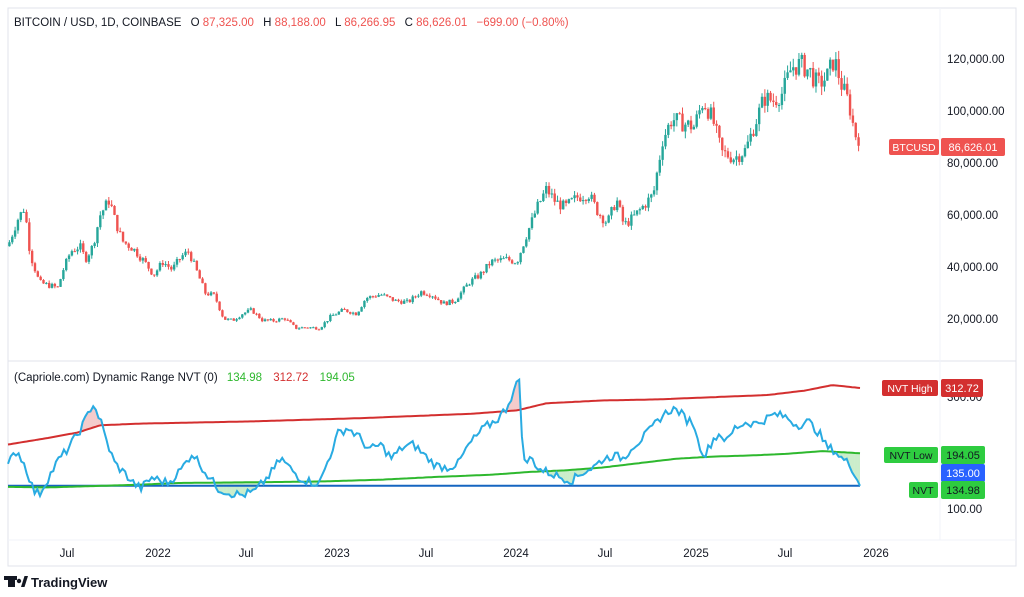  I want to click on change-value: −699.00 (−0.80%), so click(523, 23).